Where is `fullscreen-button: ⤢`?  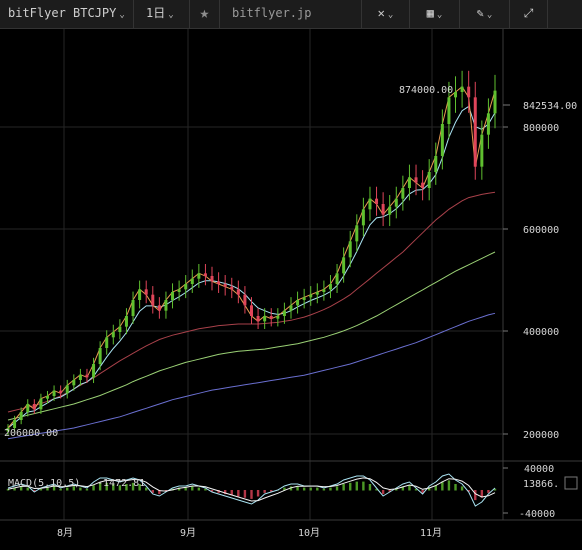 fullscreen-button: ⤢ is located at coordinates (529, 14).